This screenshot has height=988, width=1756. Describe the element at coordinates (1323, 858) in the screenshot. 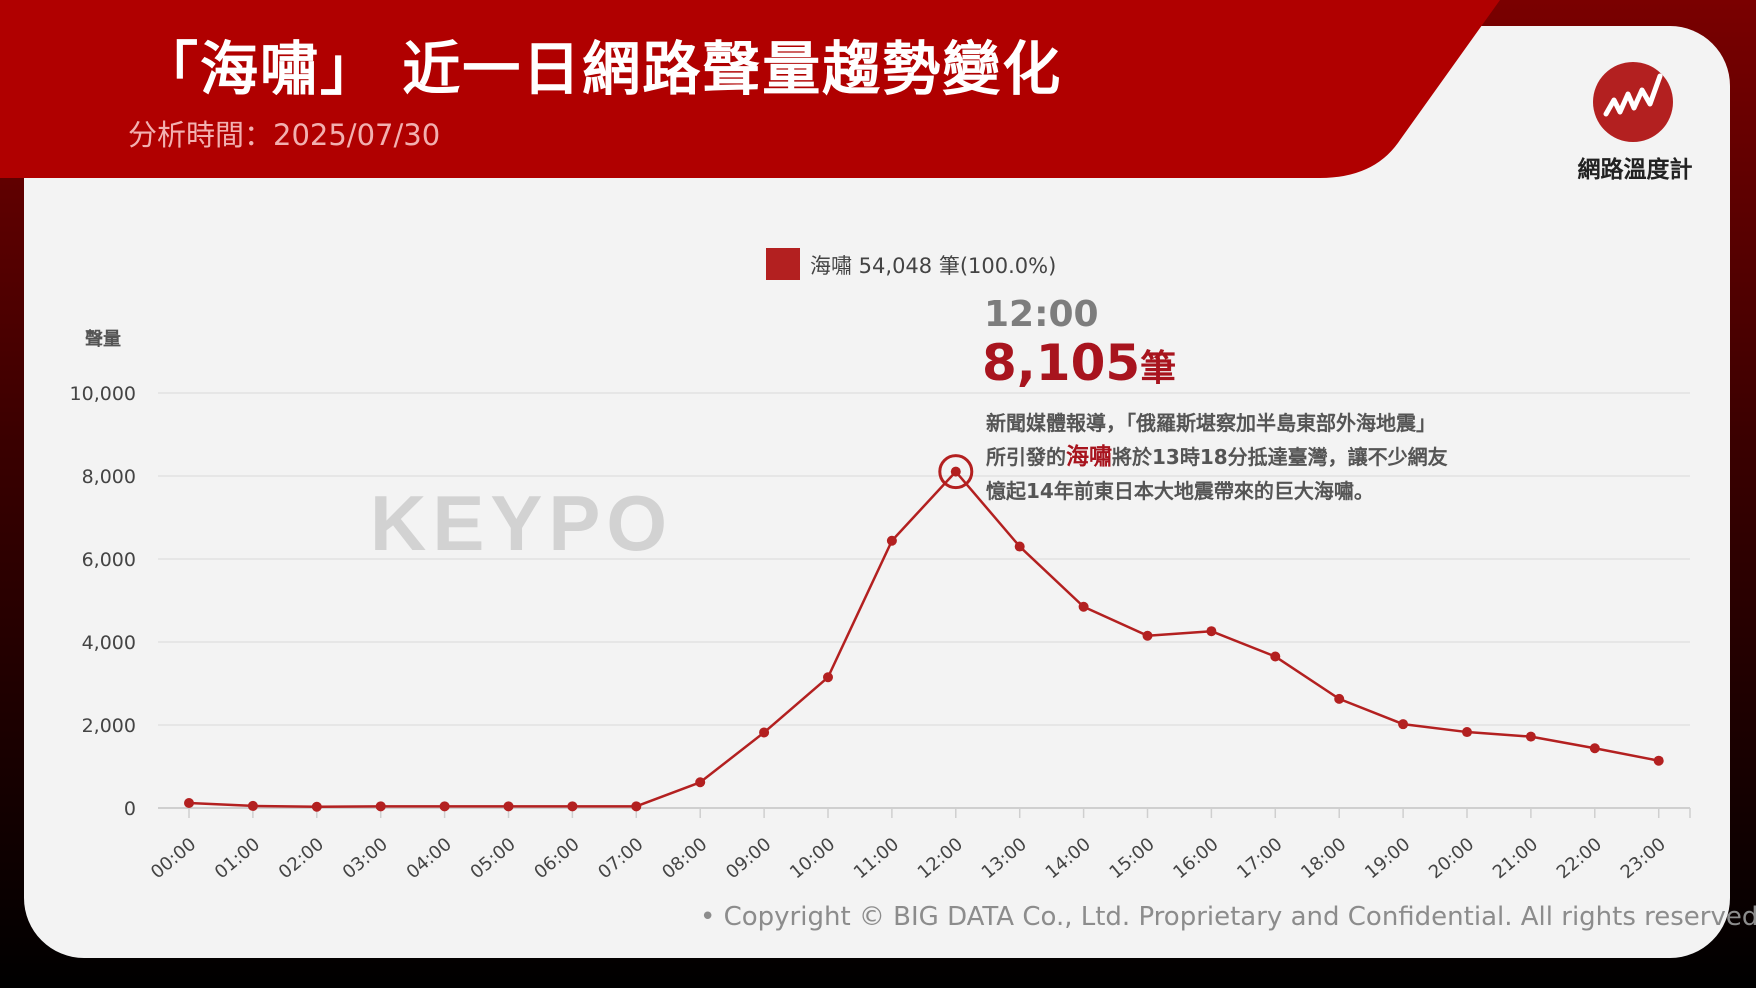

I see `x-tick-label: 18:00` at that location.